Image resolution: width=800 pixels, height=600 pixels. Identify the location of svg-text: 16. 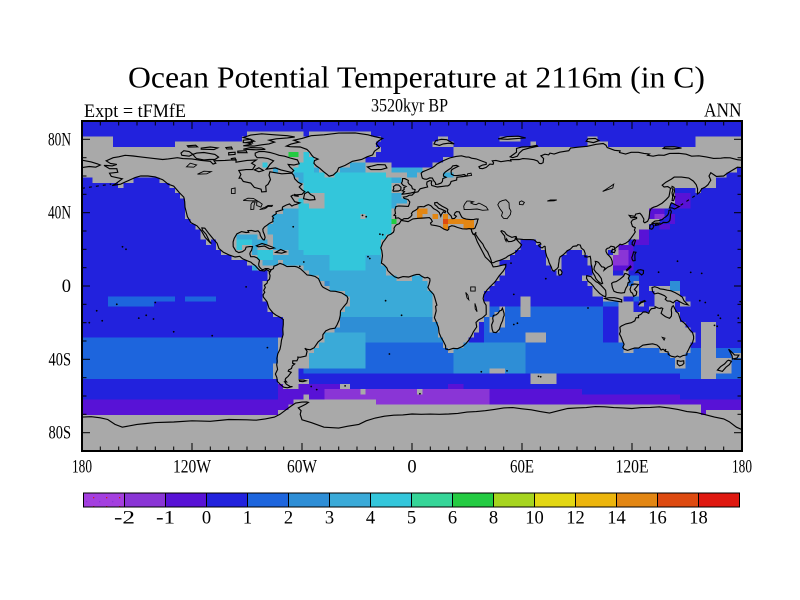
(657, 519).